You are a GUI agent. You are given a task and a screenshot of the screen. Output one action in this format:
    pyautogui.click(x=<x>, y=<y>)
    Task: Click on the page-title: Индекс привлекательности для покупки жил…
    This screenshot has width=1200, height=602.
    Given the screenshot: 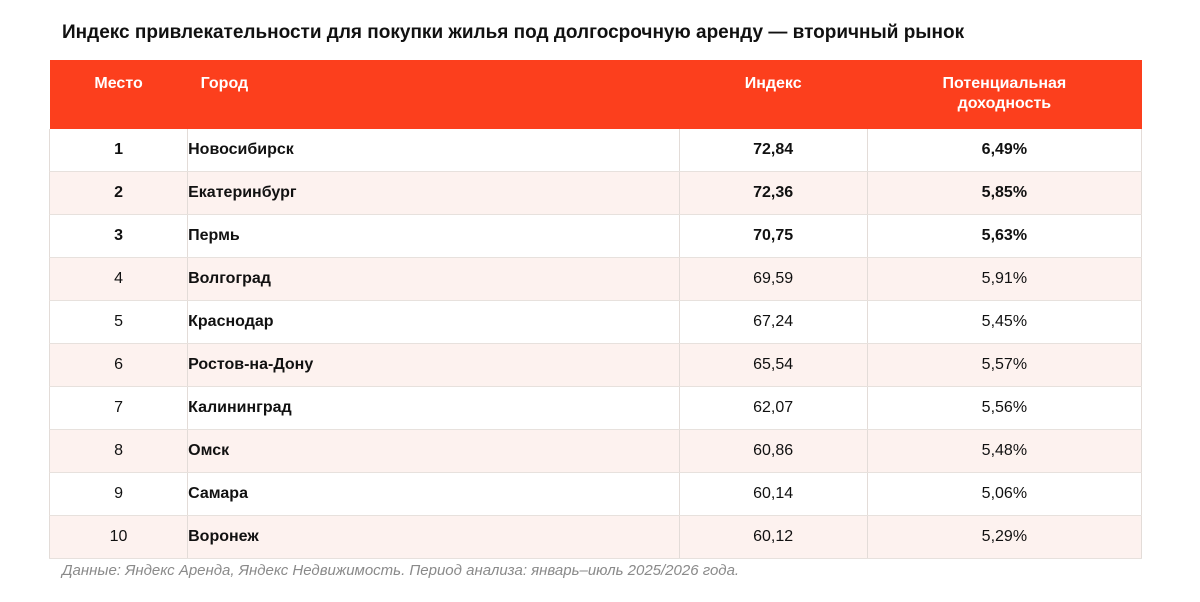 What is the action you would take?
    pyautogui.click(x=513, y=32)
    